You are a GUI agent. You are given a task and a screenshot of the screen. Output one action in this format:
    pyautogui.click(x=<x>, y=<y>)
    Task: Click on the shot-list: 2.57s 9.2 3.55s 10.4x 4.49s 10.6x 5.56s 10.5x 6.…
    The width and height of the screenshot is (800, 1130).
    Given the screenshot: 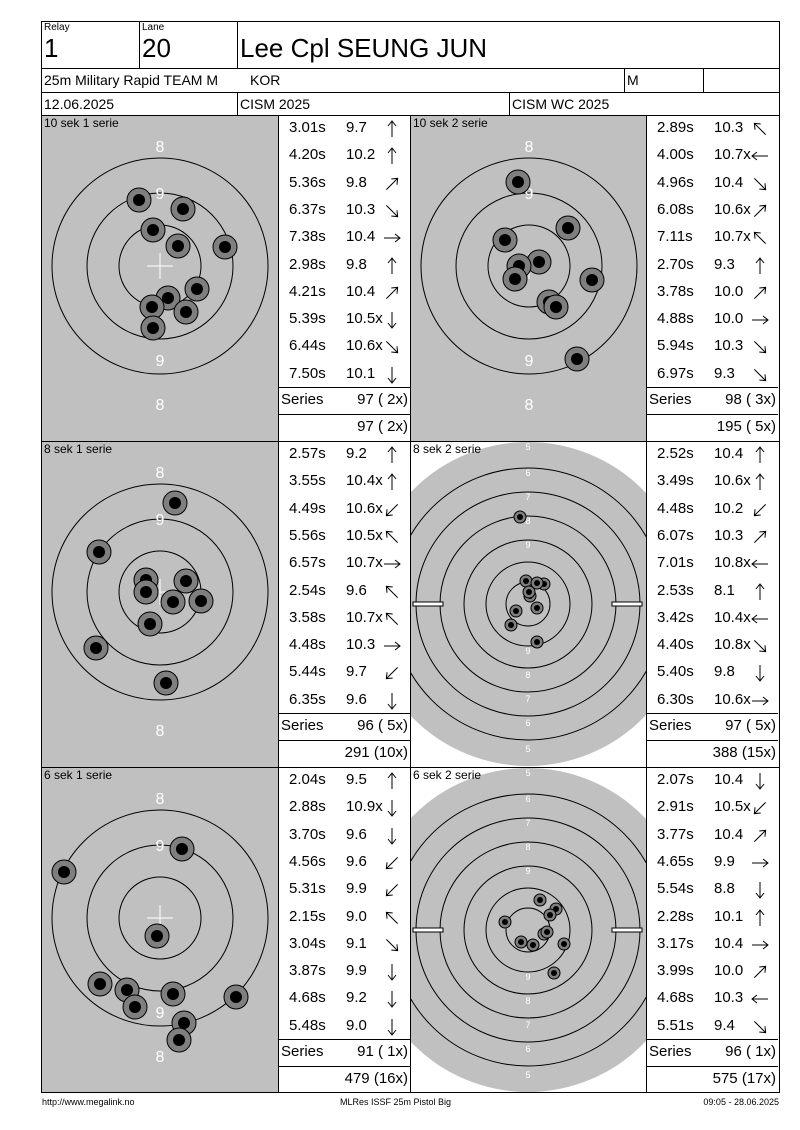 What is the action you would take?
    pyautogui.click(x=344, y=604)
    